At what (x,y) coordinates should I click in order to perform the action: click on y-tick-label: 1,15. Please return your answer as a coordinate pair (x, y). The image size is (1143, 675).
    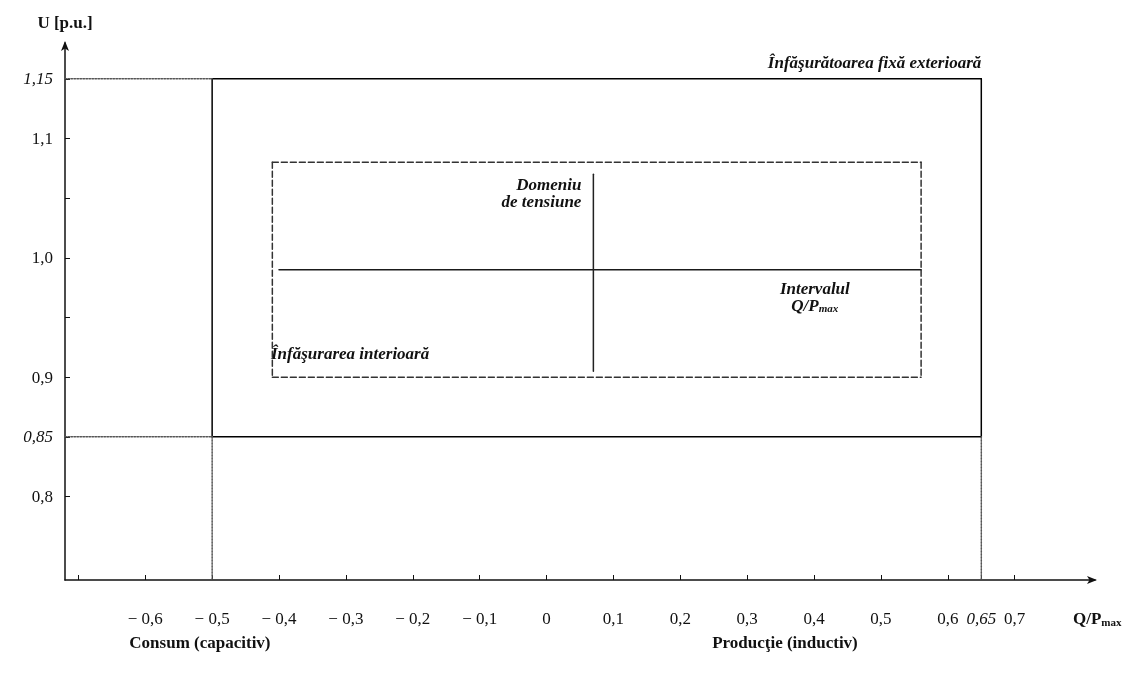
    Looking at the image, I should click on (38, 79).